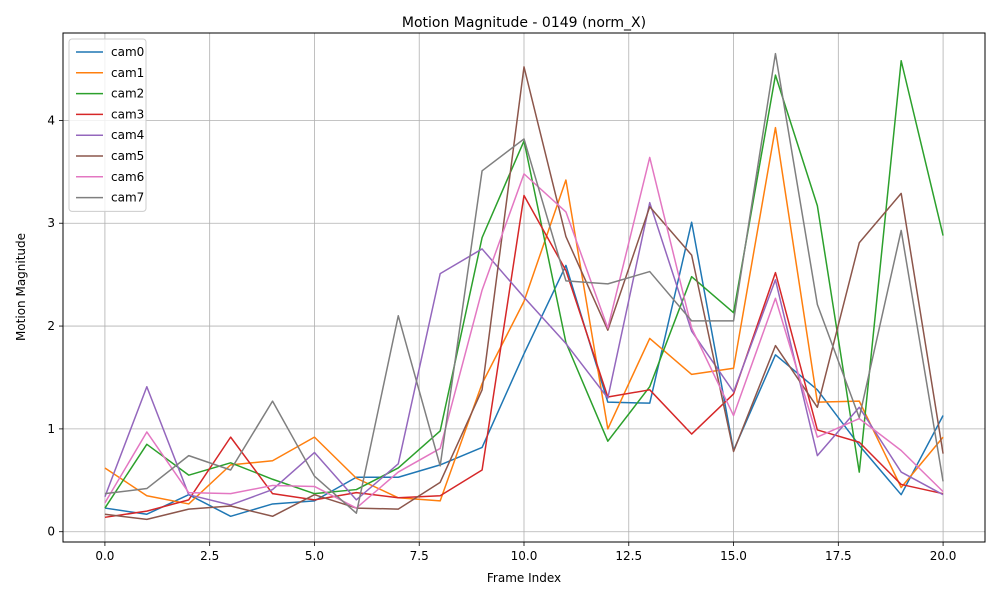 The width and height of the screenshot is (1000, 604). What do you see at coordinates (51, 326) in the screenshot?
I see `y-tick-label: 2` at bounding box center [51, 326].